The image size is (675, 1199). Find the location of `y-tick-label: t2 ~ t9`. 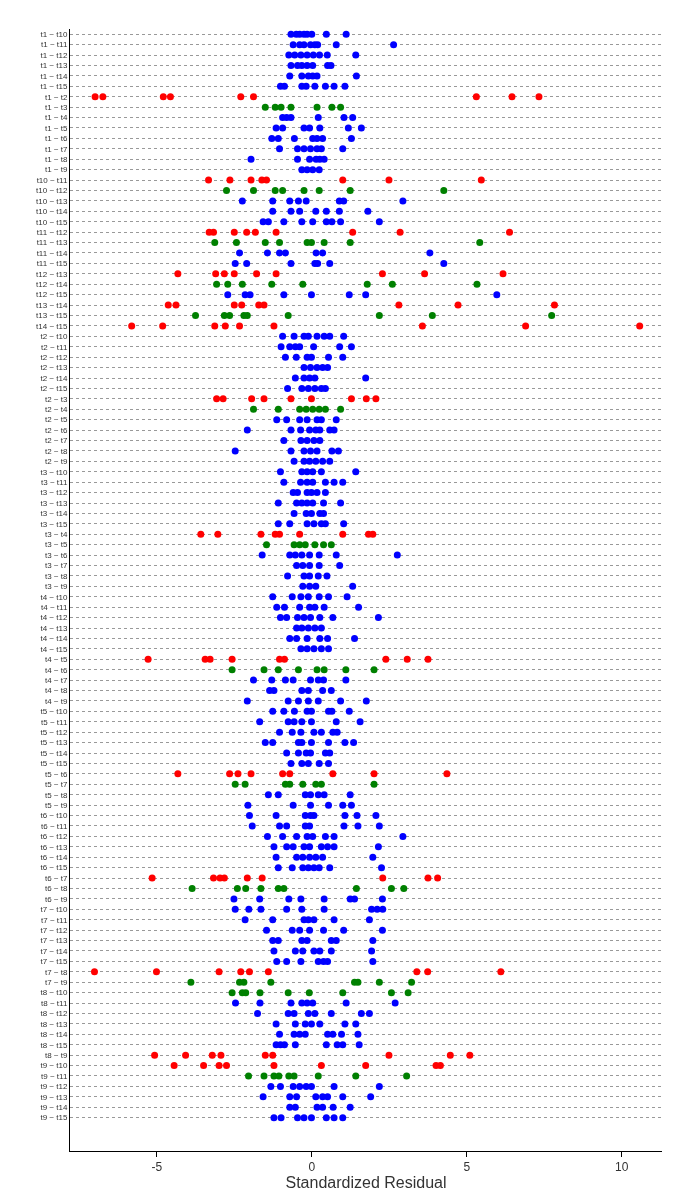

y-tick-label: t2 ~ t9 is located at coordinates (56, 462).